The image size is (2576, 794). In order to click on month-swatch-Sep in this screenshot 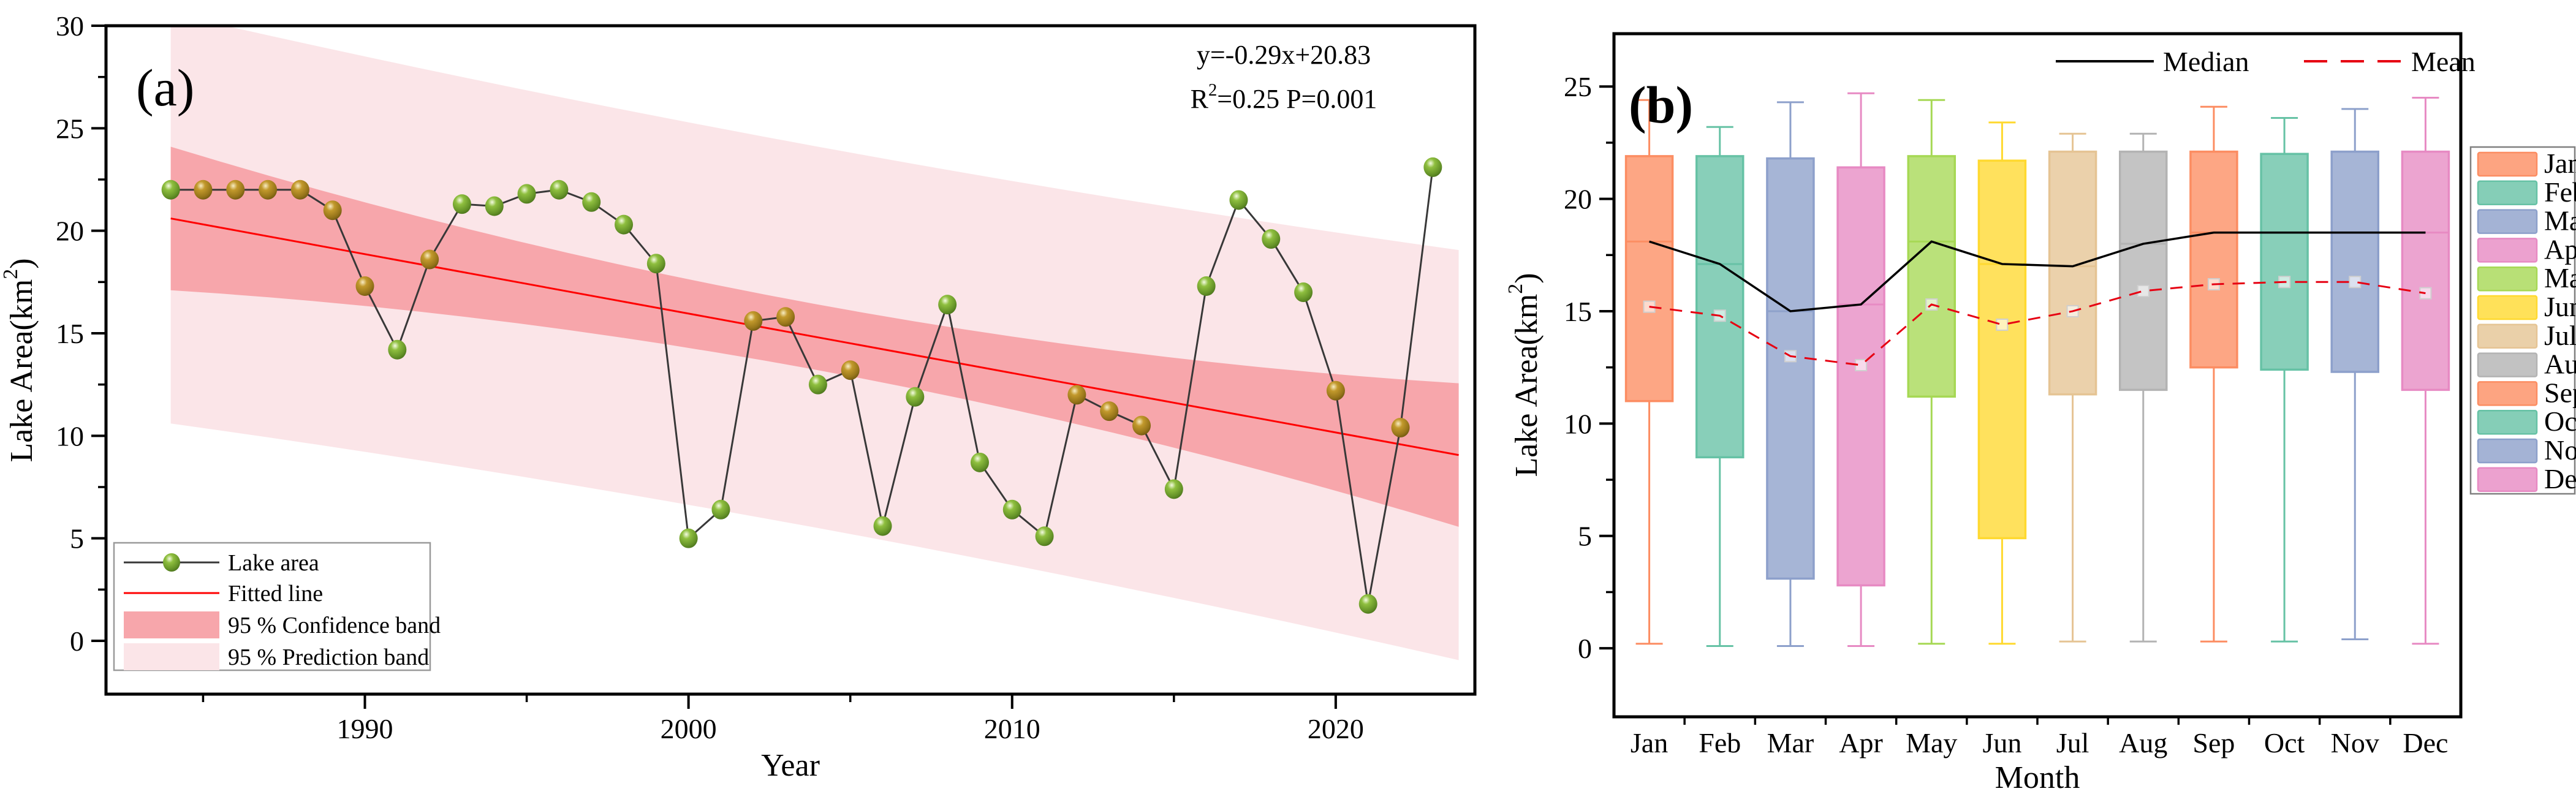, I will do `click(2507, 393)`.